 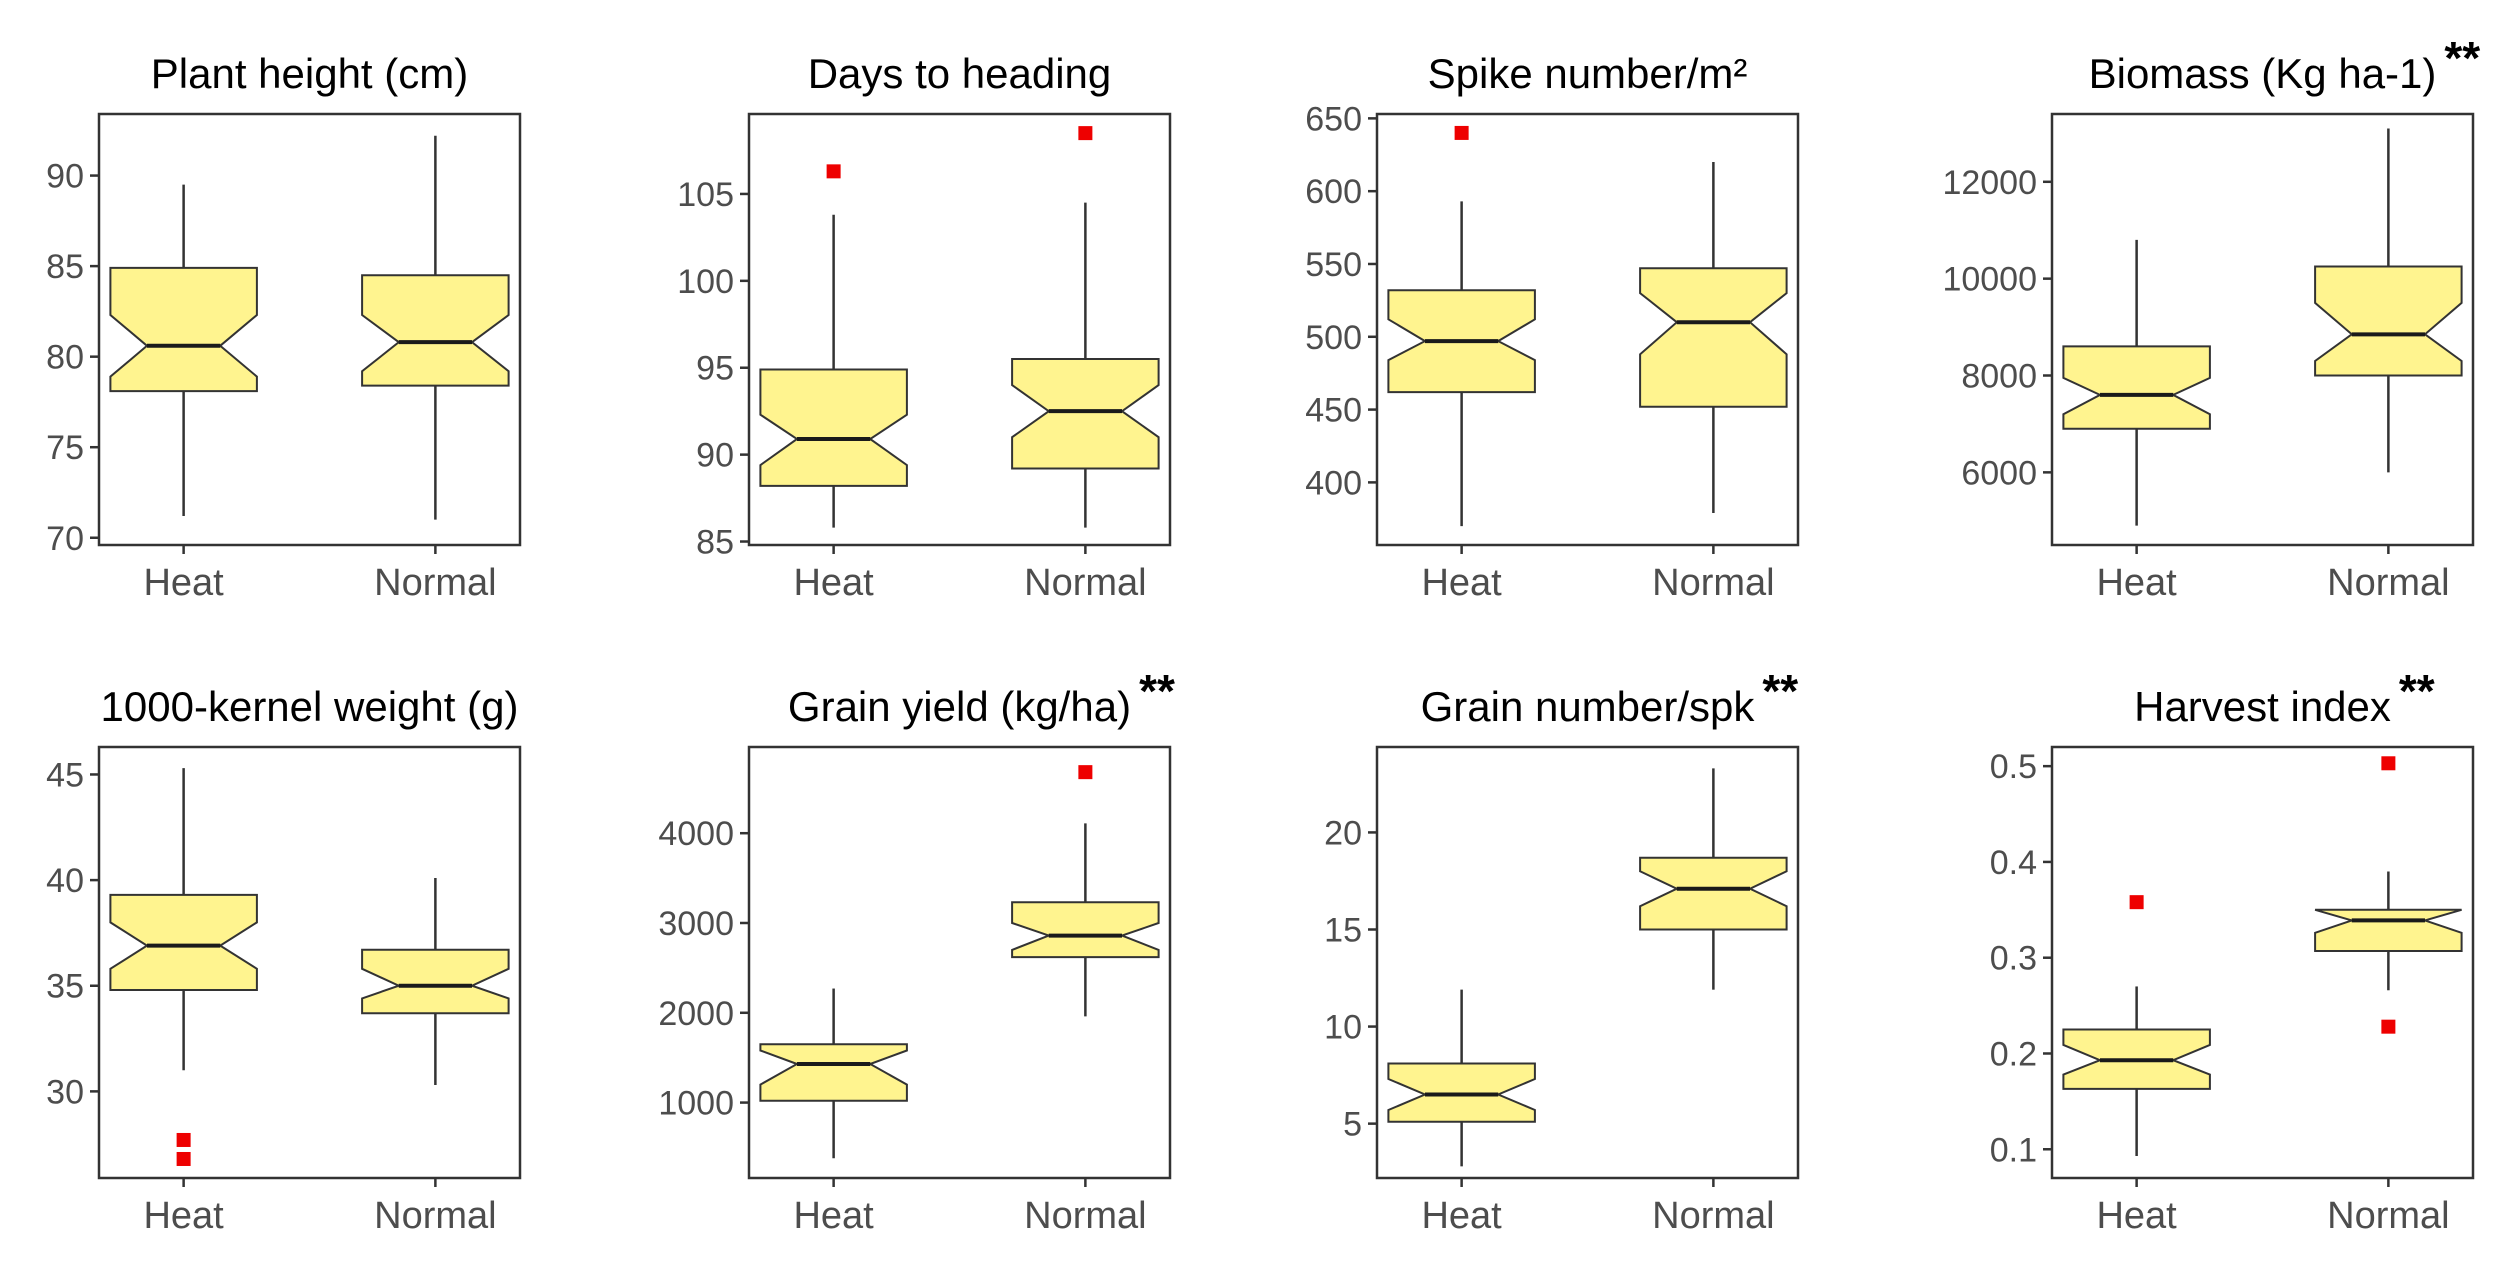 I want to click on y-tick-label: 0.3, so click(x=2013, y=959).